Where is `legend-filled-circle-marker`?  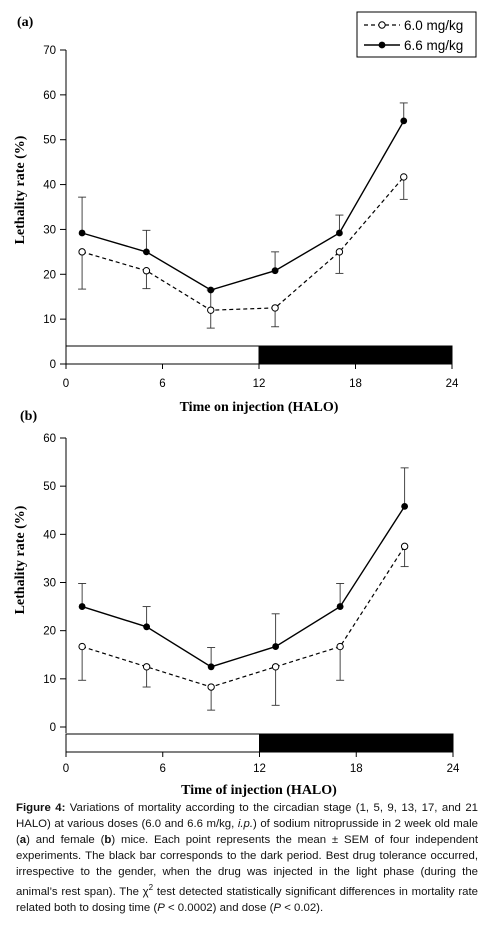
legend-filled-circle-marker is located at coordinates (382, 45).